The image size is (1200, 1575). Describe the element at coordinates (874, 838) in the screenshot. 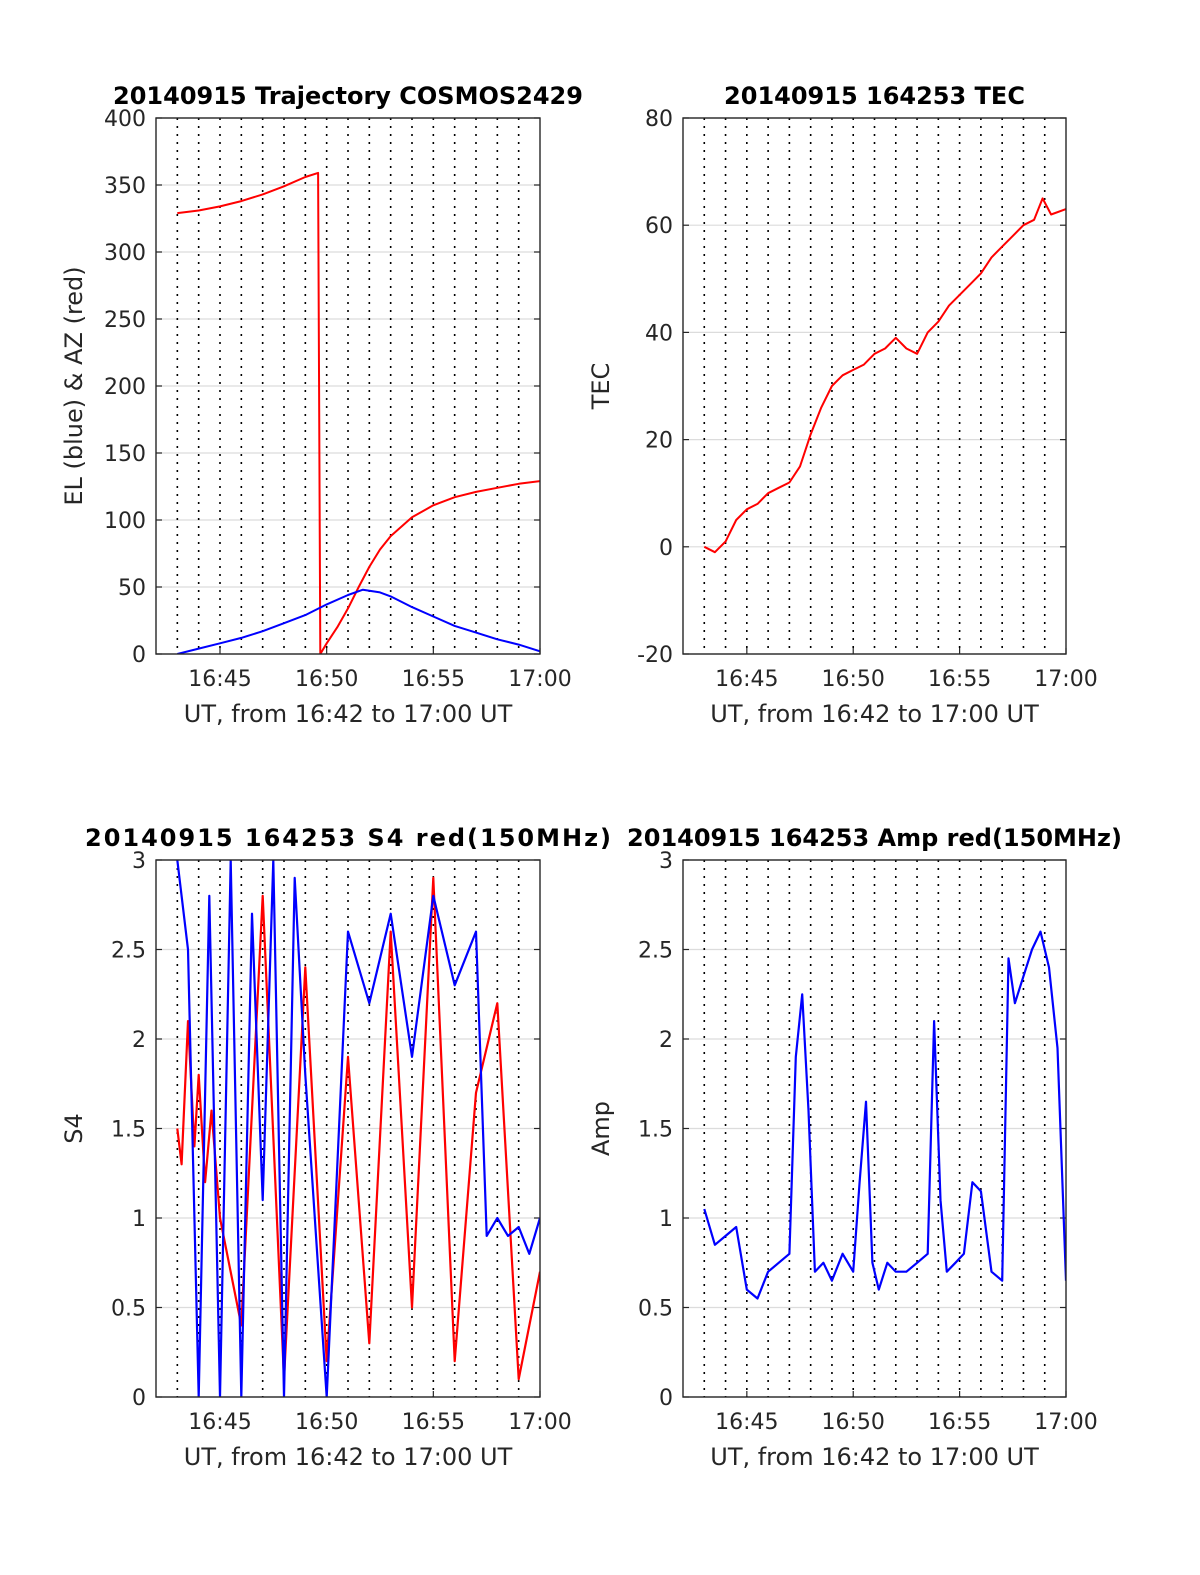

I see `plot-title: 20140915 164253 Amp red(150MHz)` at that location.